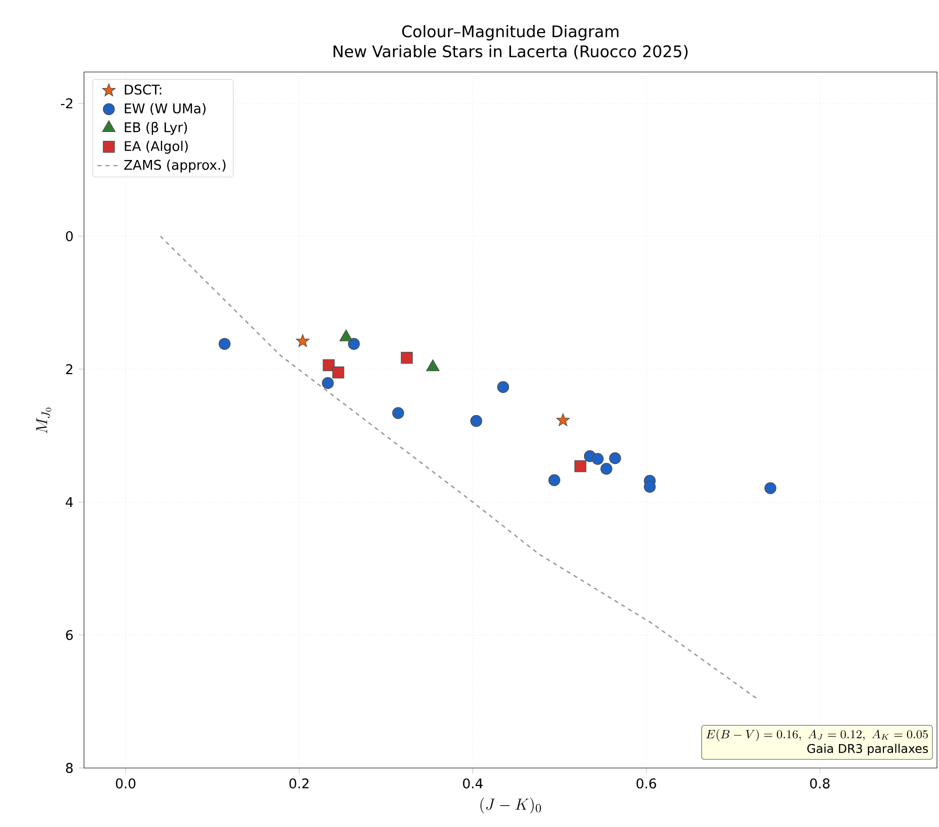 The height and width of the screenshot is (827, 939). Describe the element at coordinates (820, 783) in the screenshot. I see `x-tick-label: 0.8` at that location.